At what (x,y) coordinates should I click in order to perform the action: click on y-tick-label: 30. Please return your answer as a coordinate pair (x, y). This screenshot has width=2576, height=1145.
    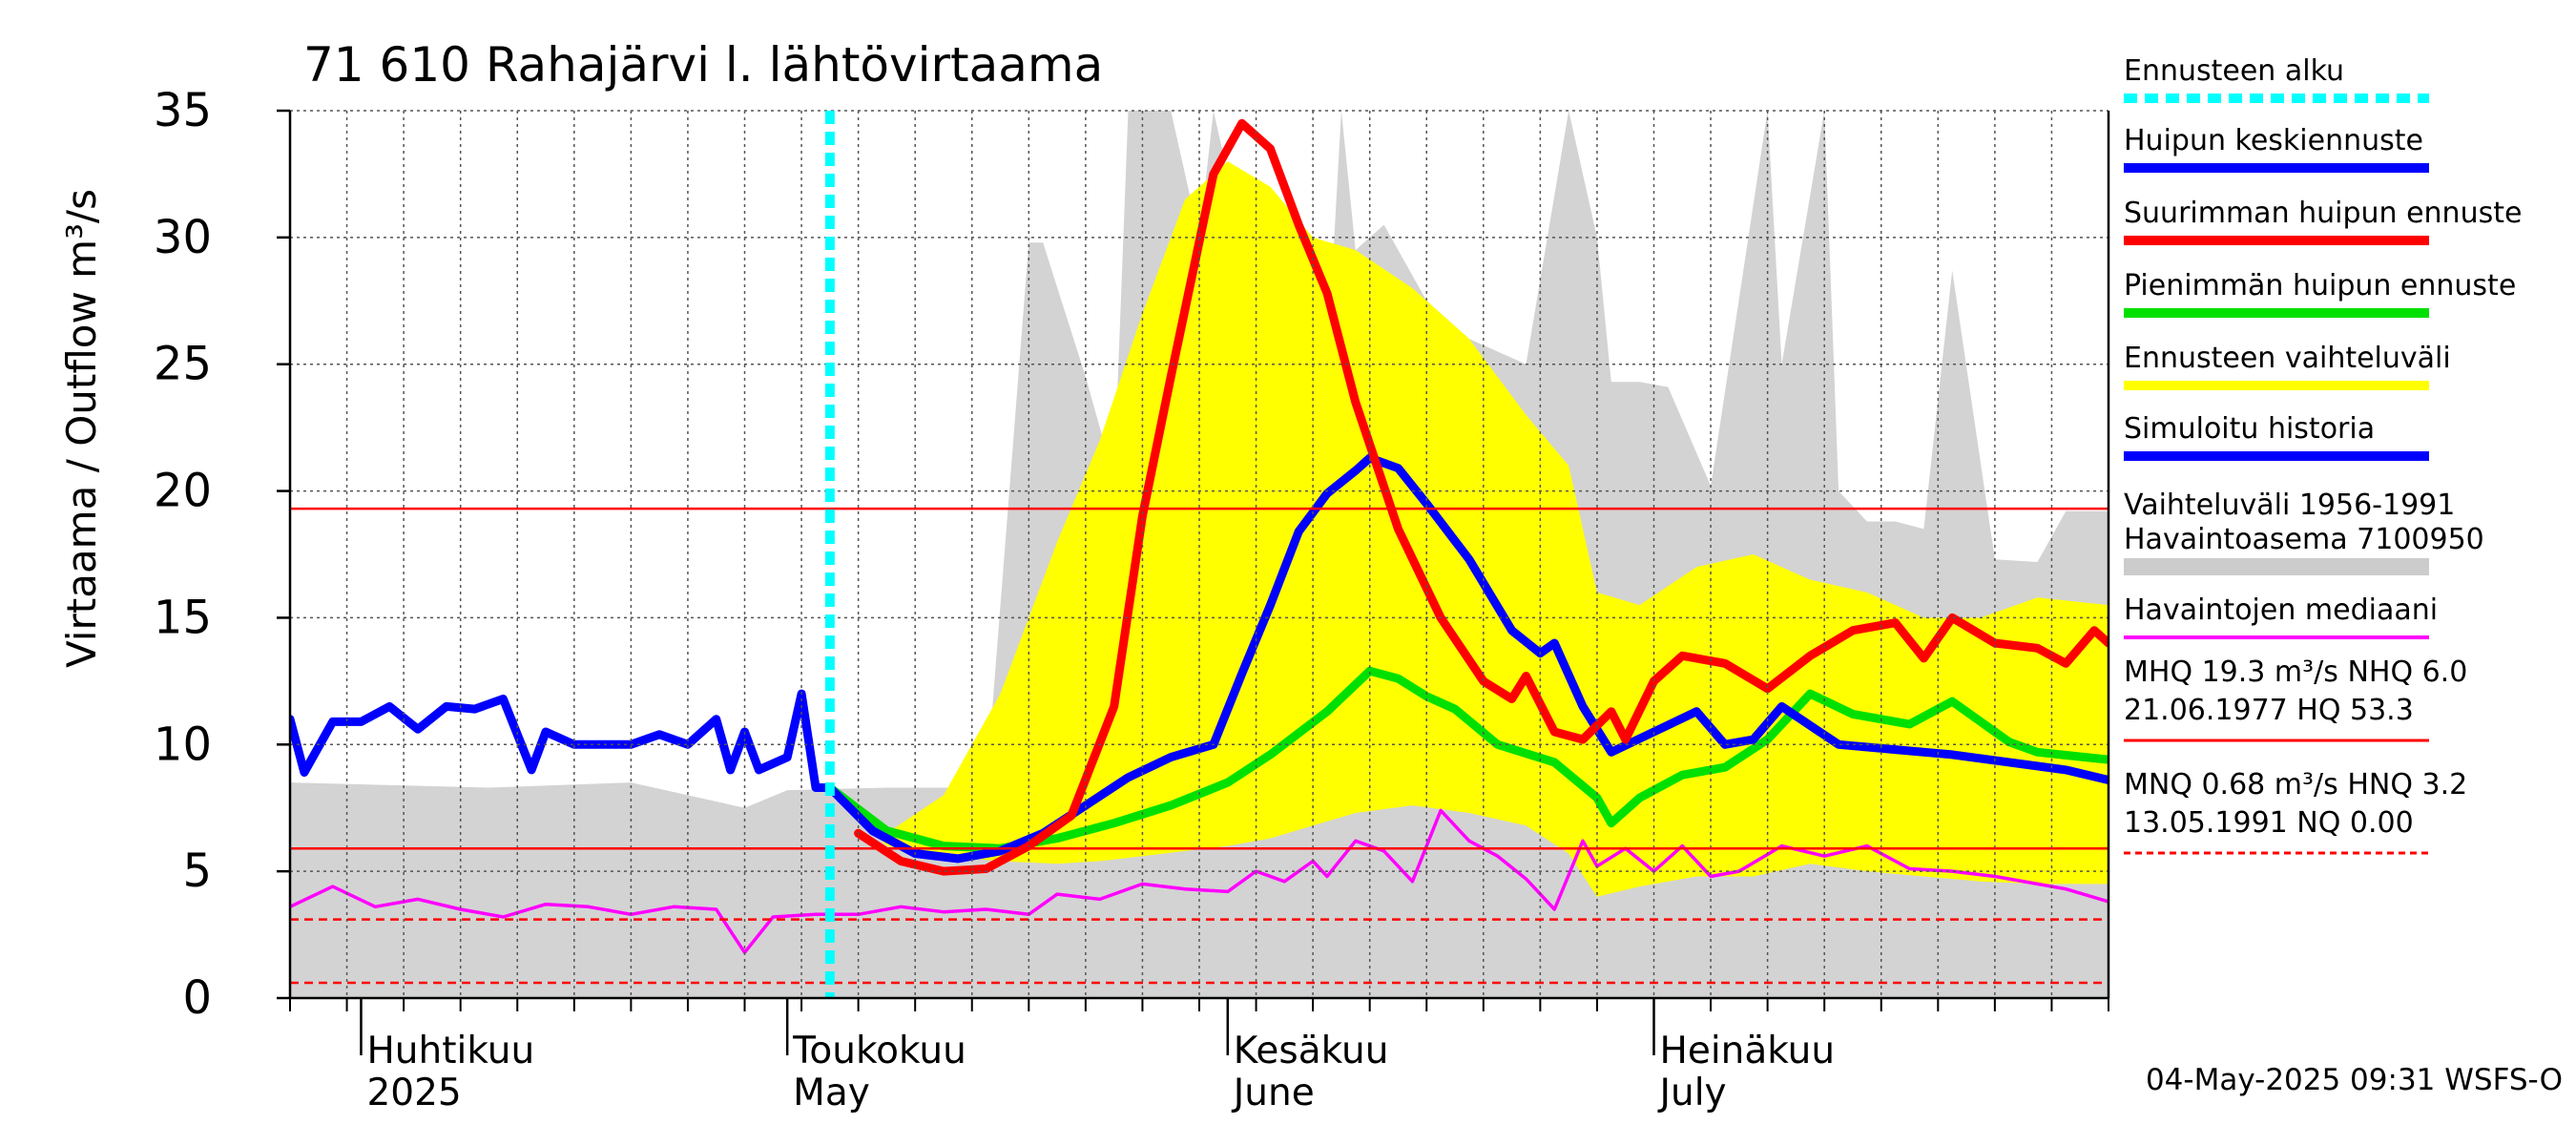
    Looking at the image, I should click on (183, 238).